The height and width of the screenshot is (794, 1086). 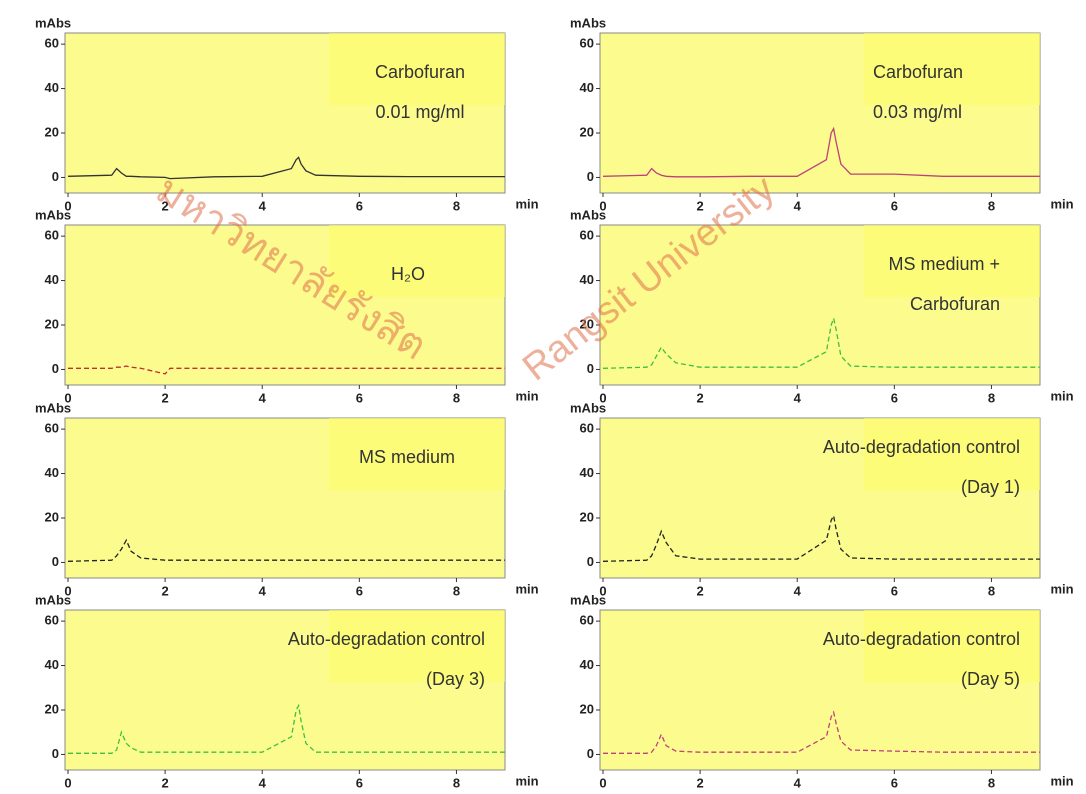 What do you see at coordinates (419, 112) in the screenshot?
I see `annotation: 0.01 mg/ml` at bounding box center [419, 112].